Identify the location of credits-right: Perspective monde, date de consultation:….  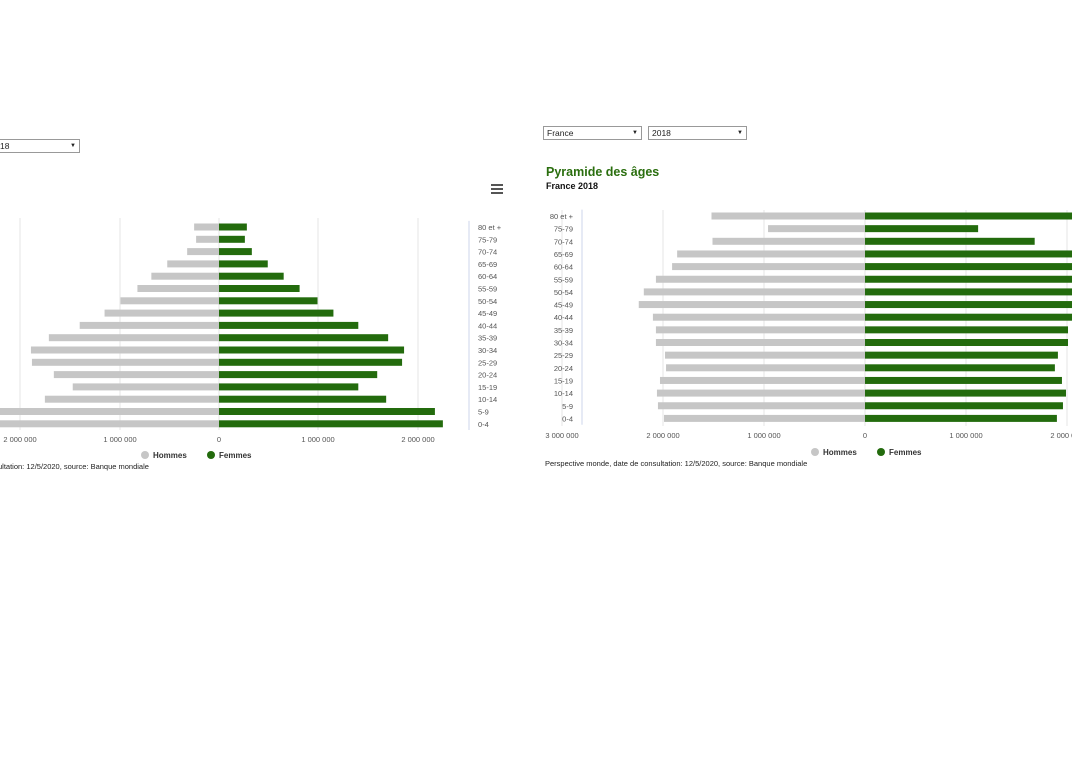
(676, 463).